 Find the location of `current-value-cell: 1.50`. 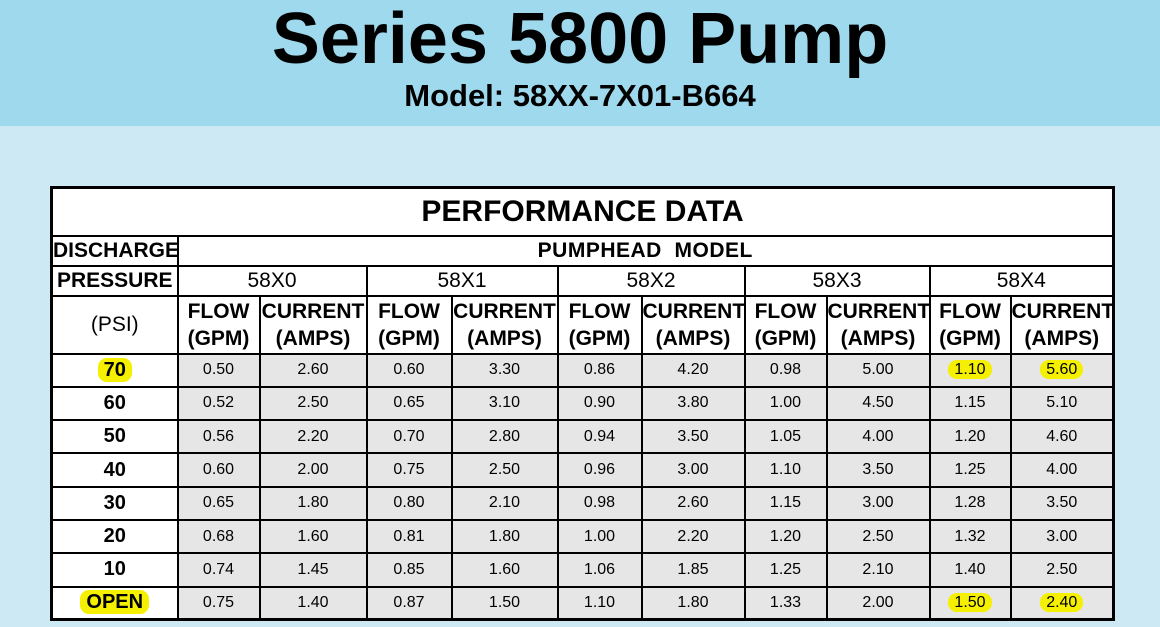

current-value-cell: 1.50 is located at coordinates (504, 603).